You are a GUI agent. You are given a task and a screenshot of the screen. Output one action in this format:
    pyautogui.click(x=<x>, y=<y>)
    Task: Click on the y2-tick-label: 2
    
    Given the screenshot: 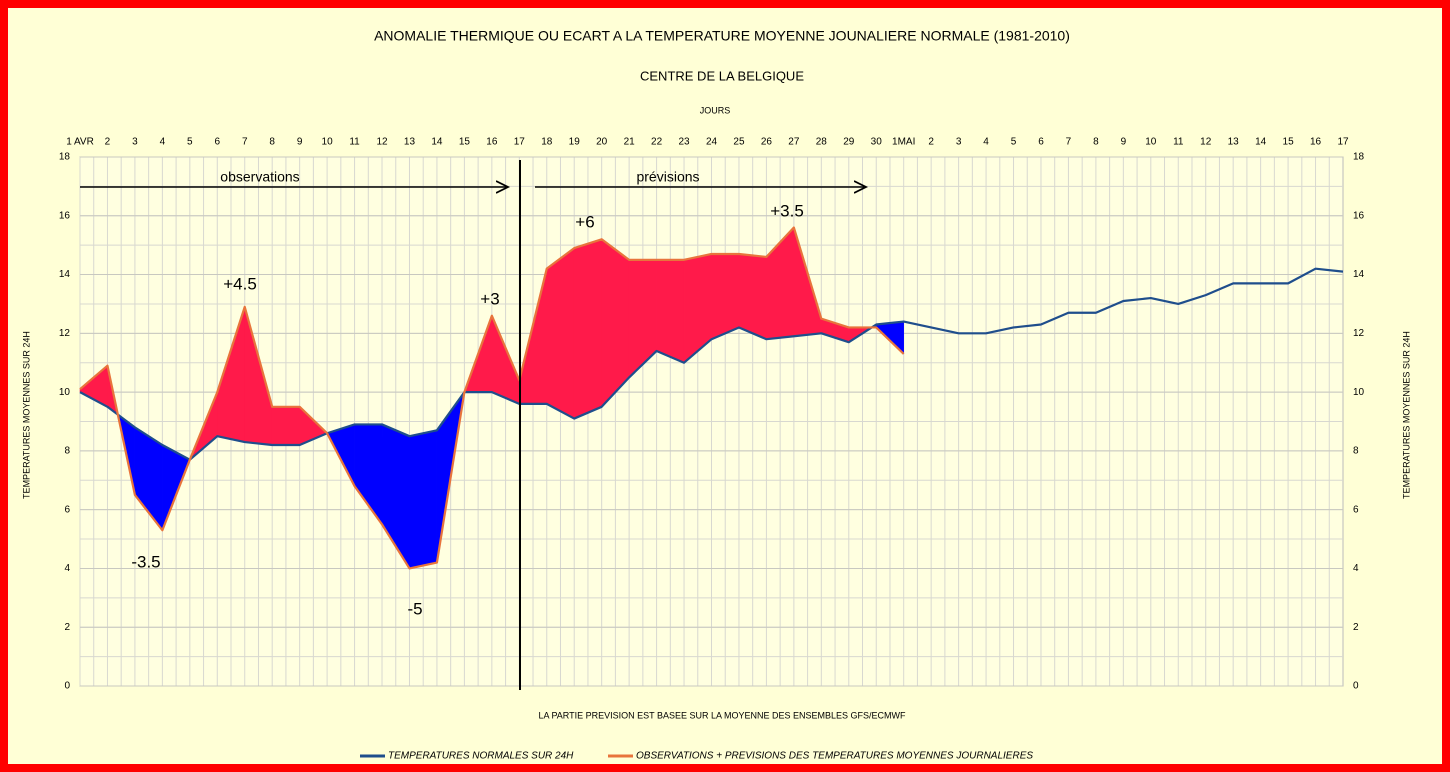 What is the action you would take?
    pyautogui.click(x=1356, y=627)
    